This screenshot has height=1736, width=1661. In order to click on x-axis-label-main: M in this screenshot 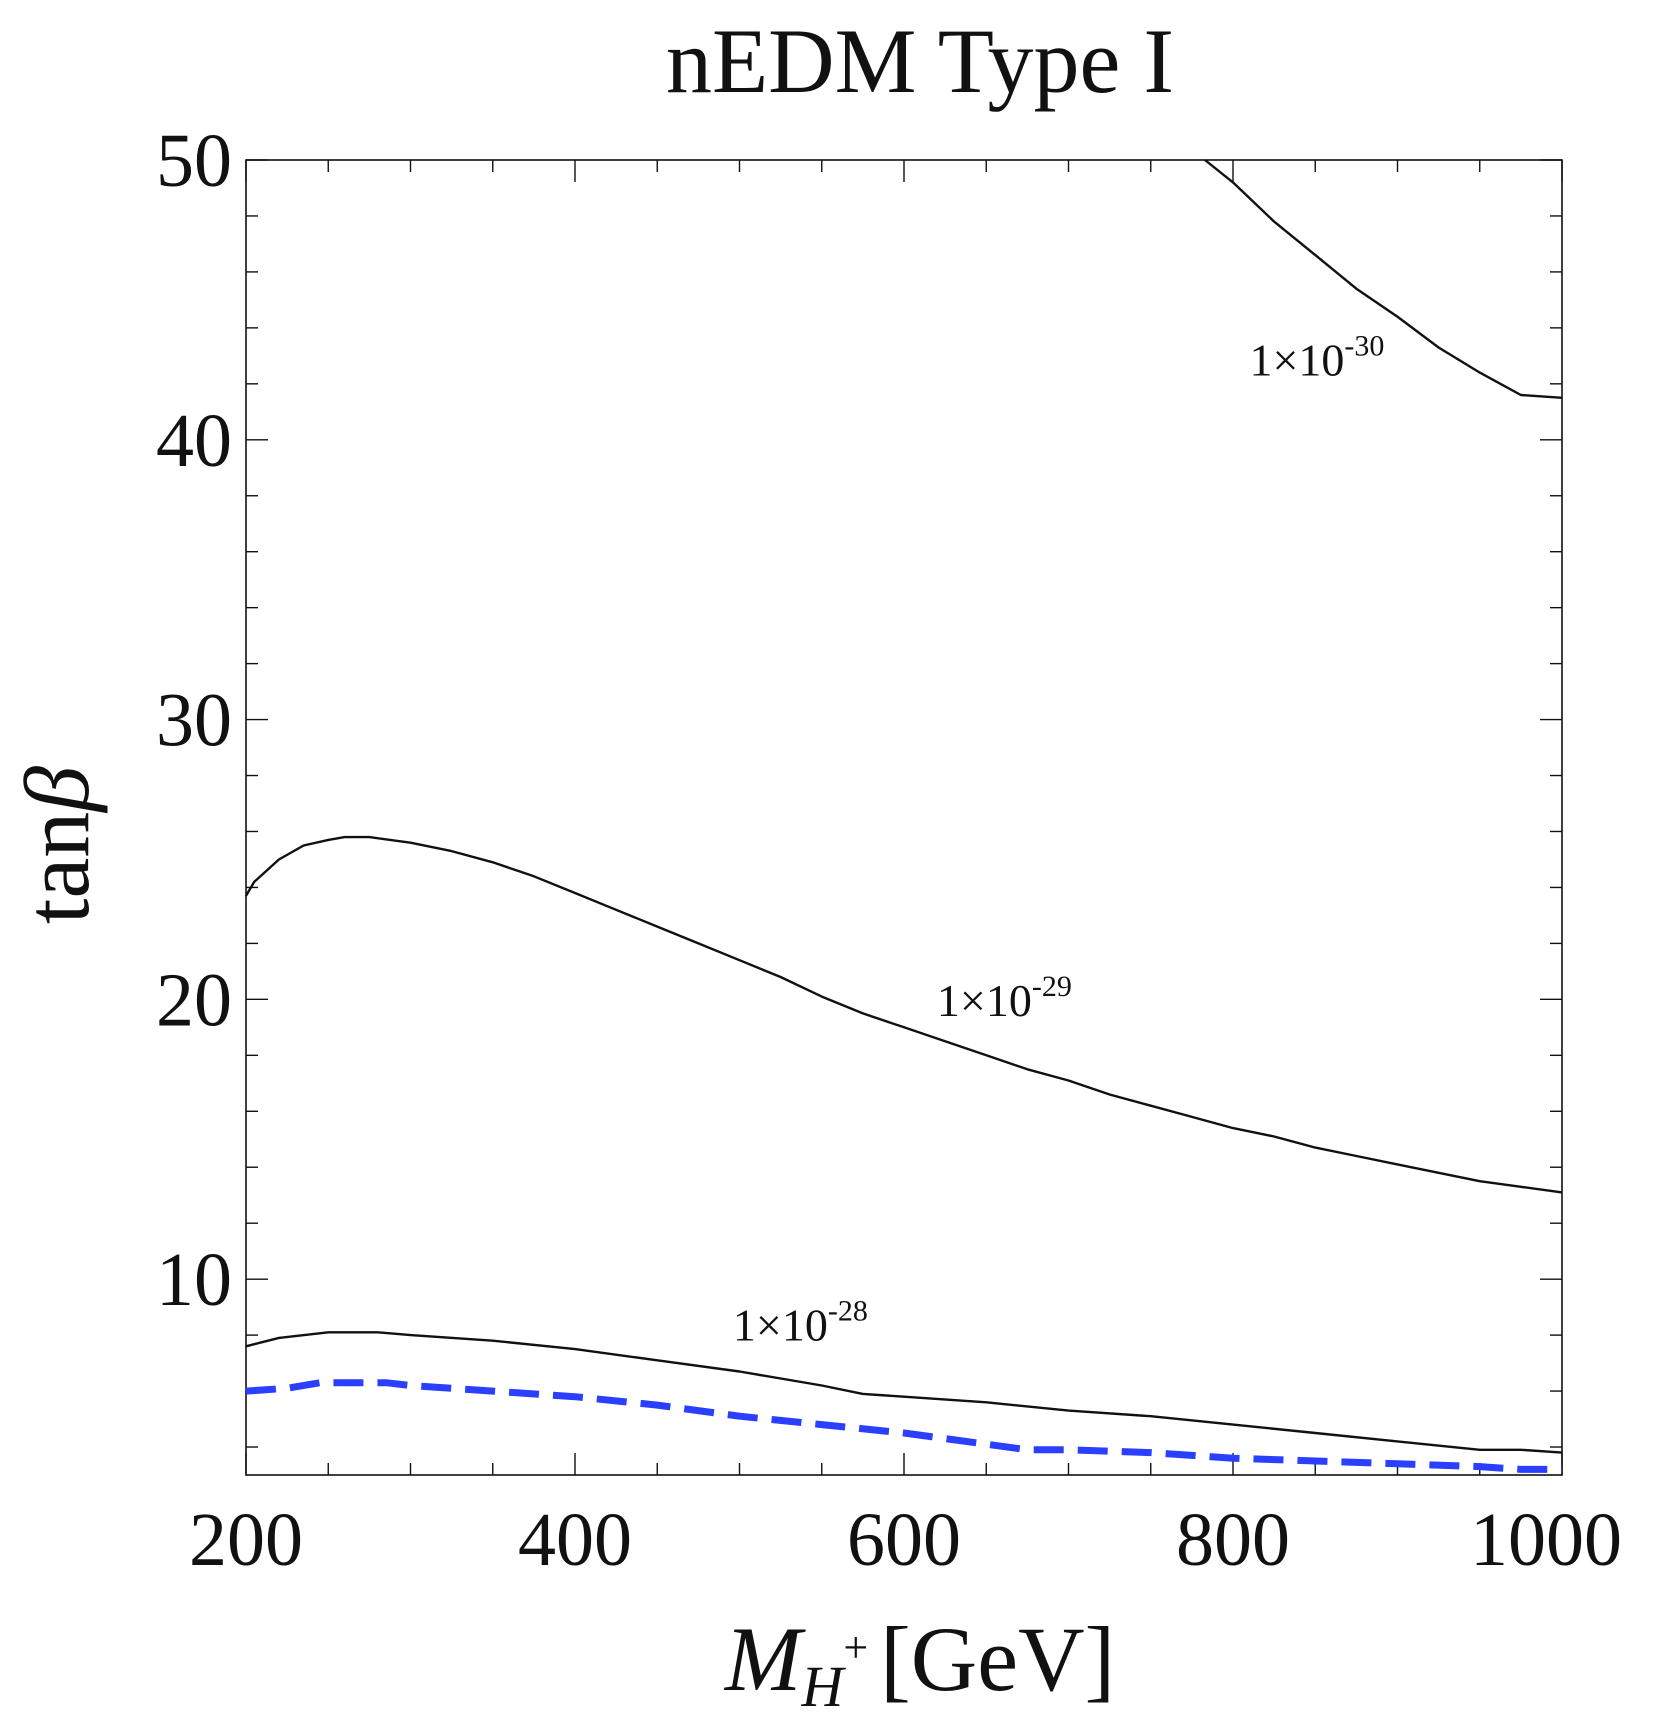, I will do `click(764, 1659)`.